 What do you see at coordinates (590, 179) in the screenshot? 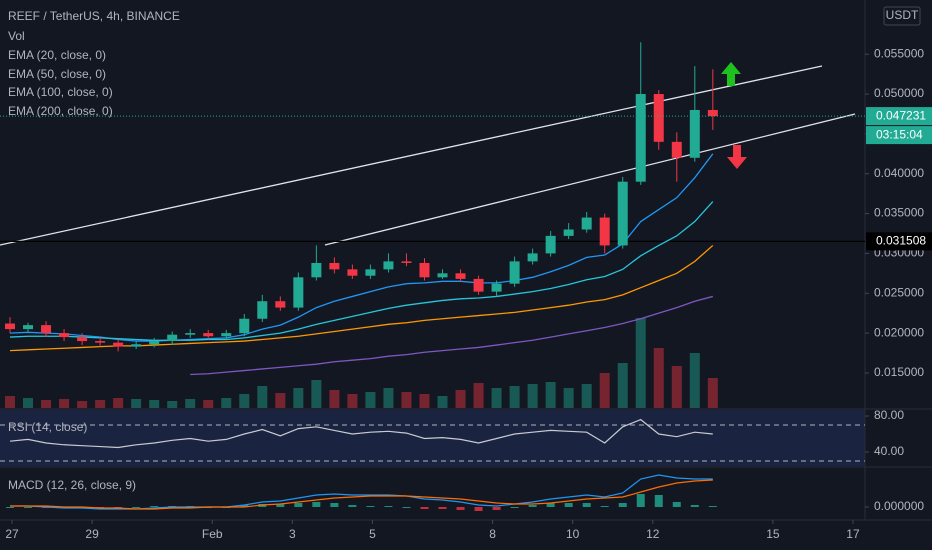
I see `trend-line` at bounding box center [590, 179].